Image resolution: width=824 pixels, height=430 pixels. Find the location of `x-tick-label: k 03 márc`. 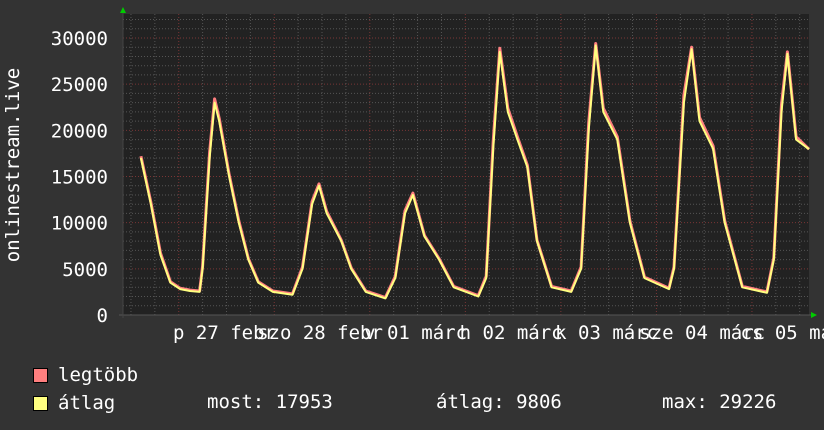

x-tick-label: k 03 márc is located at coordinates (606, 333).